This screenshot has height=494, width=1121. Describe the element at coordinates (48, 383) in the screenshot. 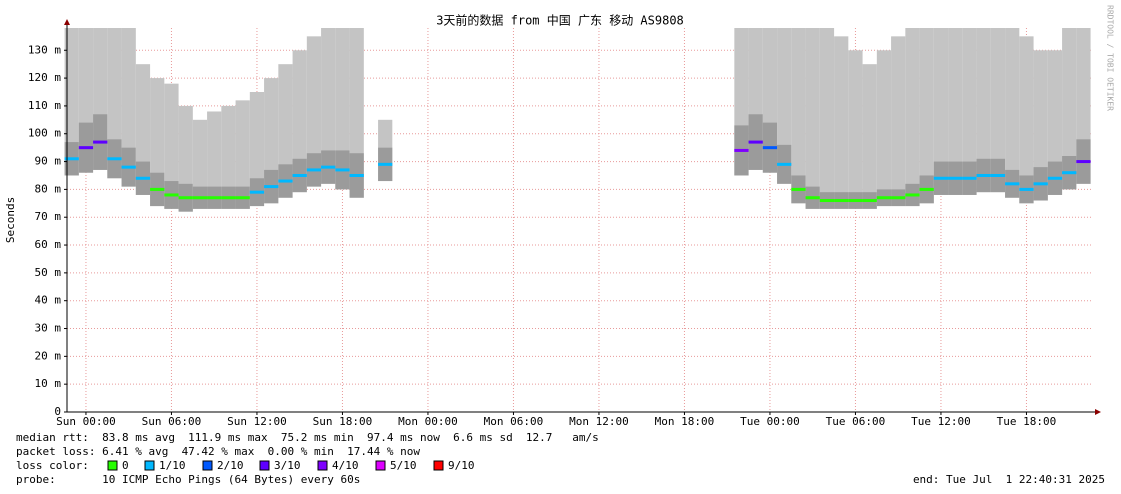

I see `y-tick-label: 10 m` at that location.